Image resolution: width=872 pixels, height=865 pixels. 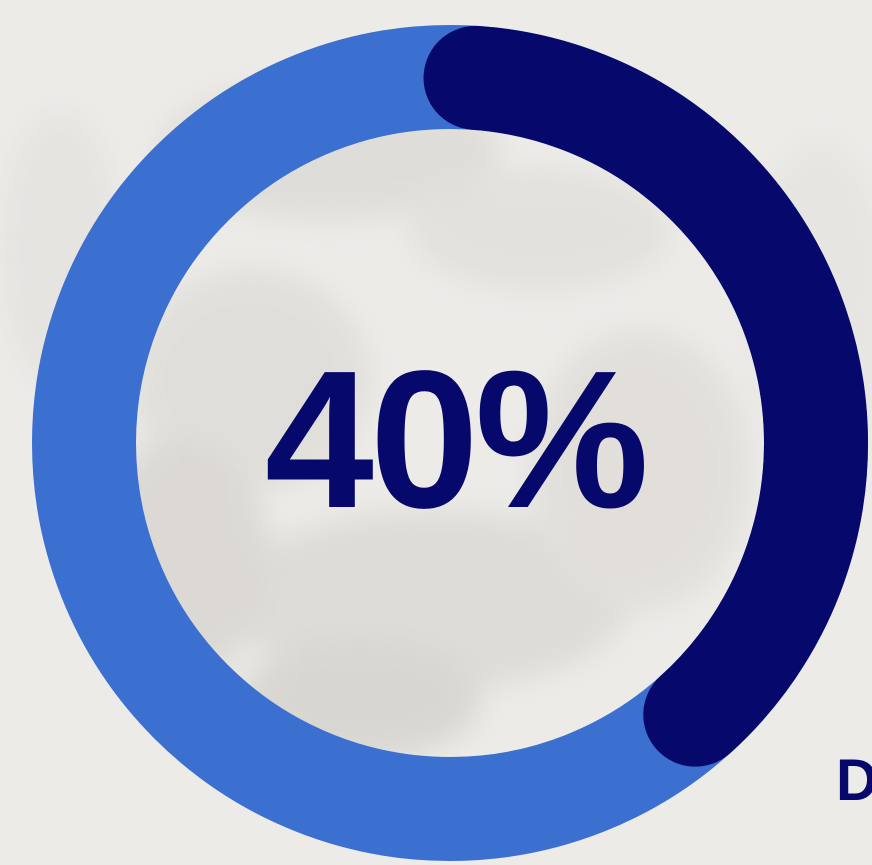 I want to click on cropped-caption-text: D, so click(x=854, y=780).